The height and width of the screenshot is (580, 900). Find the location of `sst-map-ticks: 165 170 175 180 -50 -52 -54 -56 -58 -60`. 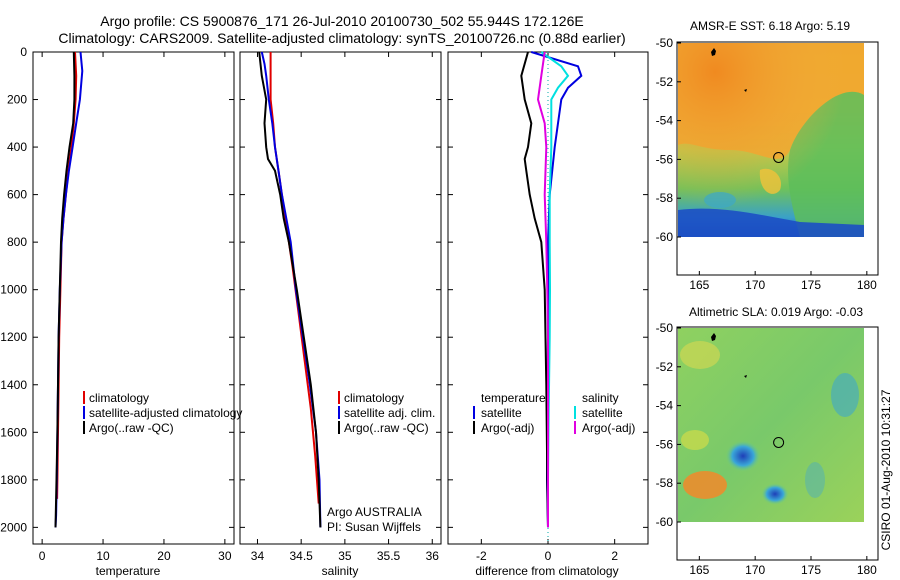

sst-map-ticks: 165 170 175 180 -50 -52 -54 -56 -58 -60 is located at coordinates (767, 164).